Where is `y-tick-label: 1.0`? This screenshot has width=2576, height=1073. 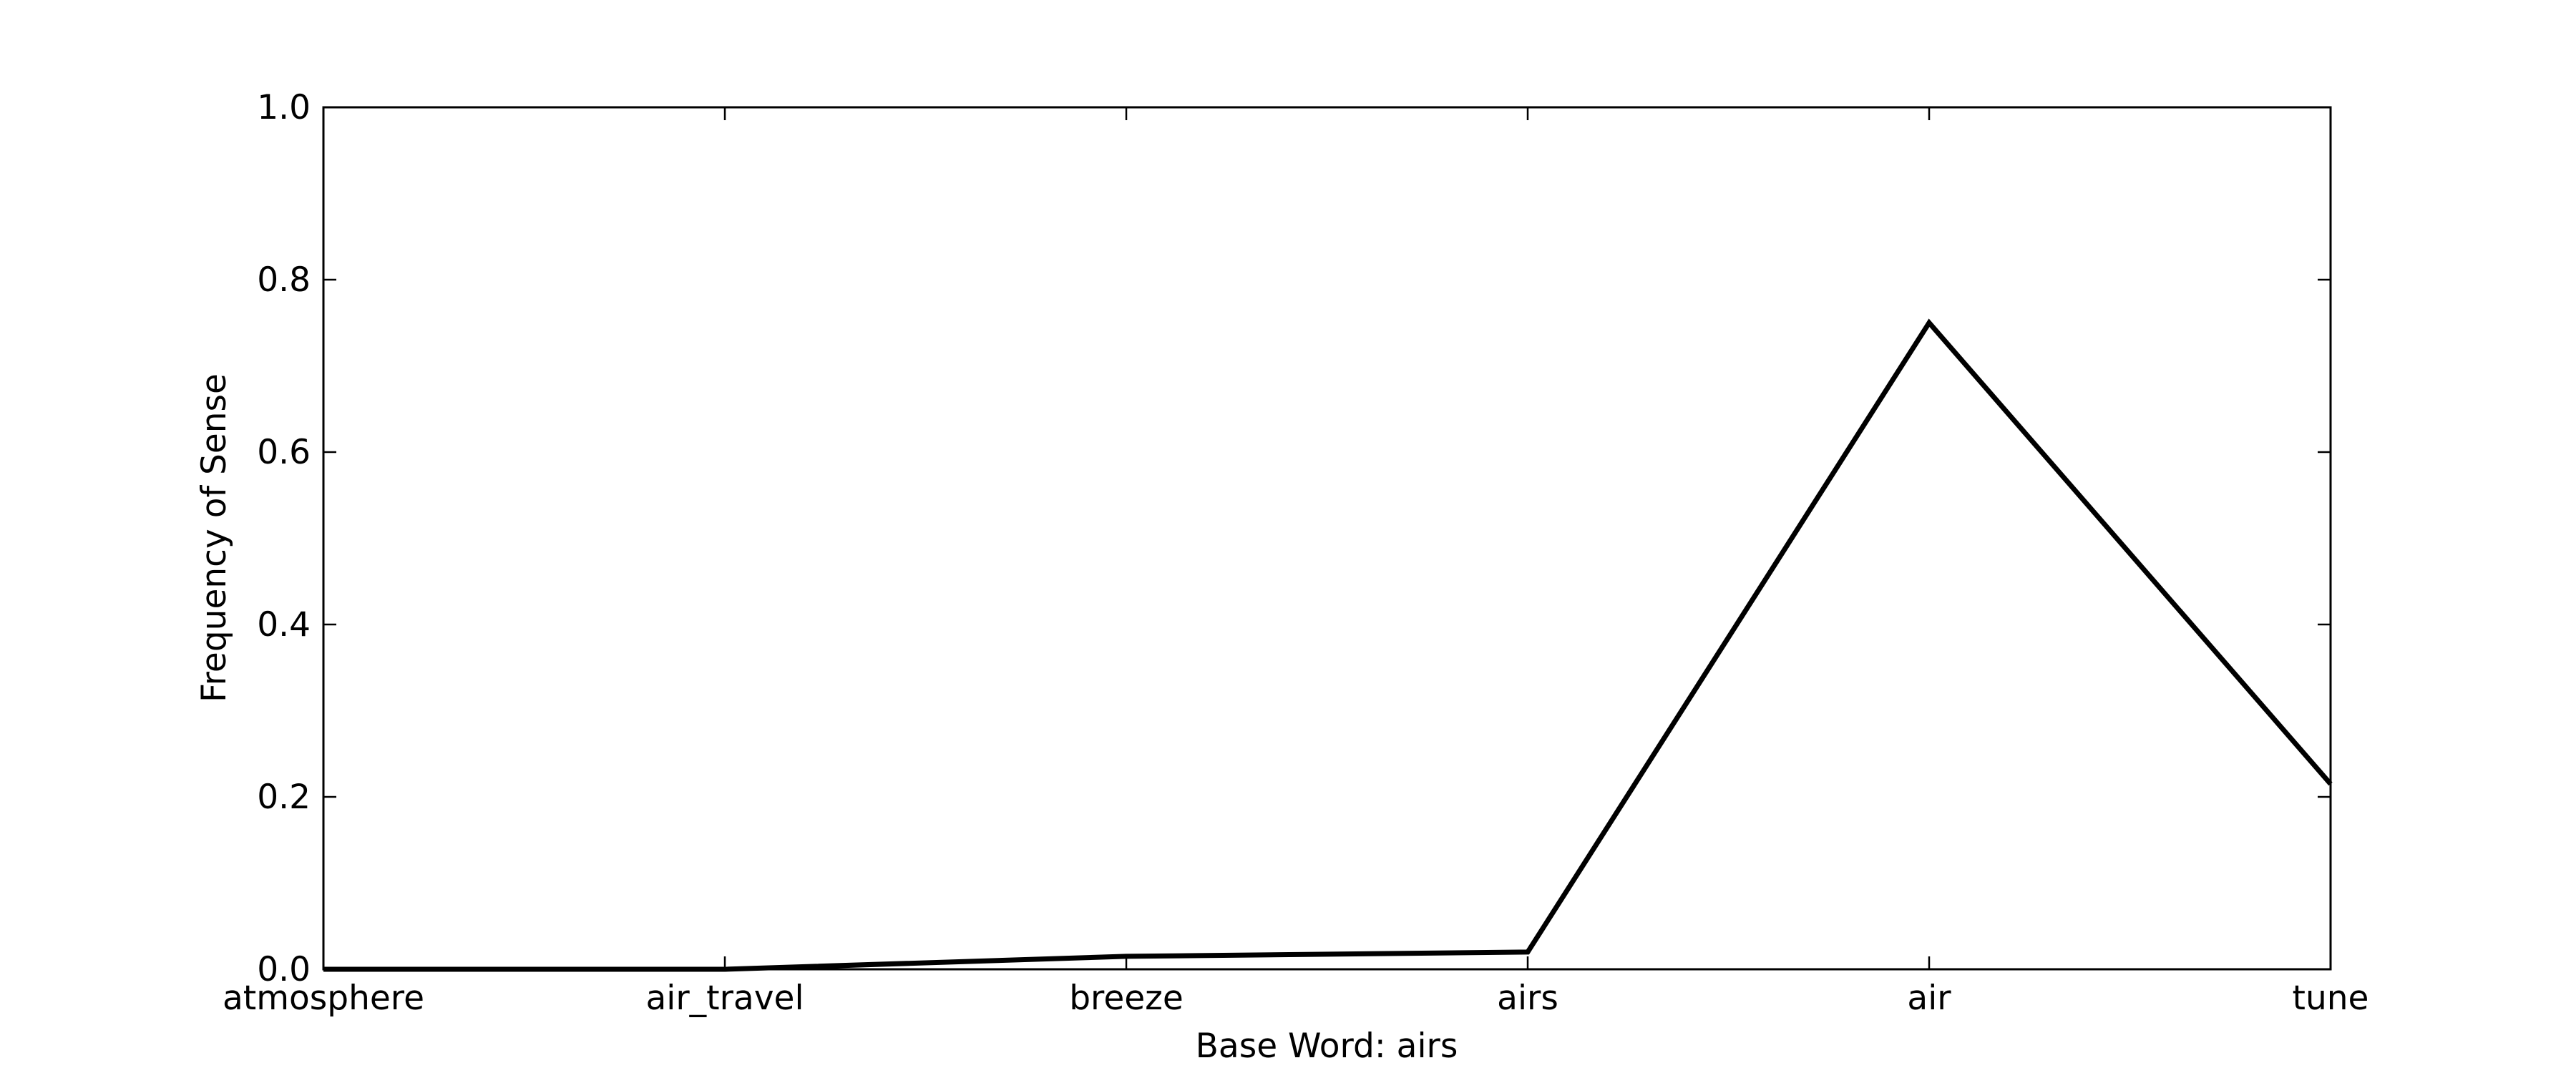 y-tick-label: 1.0 is located at coordinates (284, 108).